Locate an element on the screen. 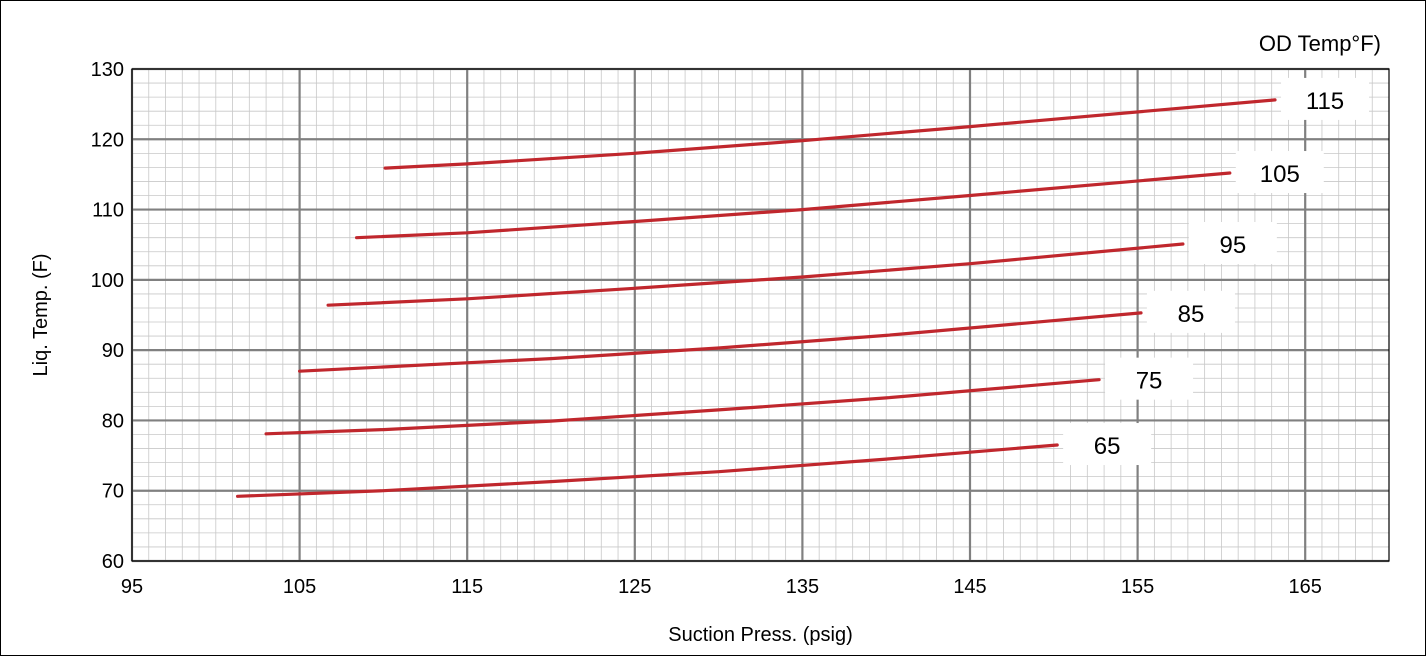 This screenshot has width=1426, height=657. y-tick-label: 90 is located at coordinates (113, 351).